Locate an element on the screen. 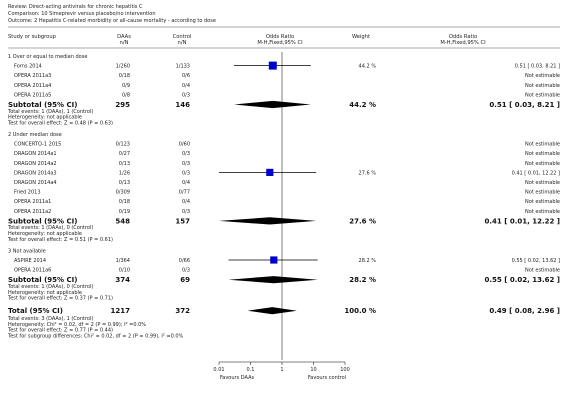 This screenshot has height=408, width=566. favours-control-label: Favours control is located at coordinates (327, 378).